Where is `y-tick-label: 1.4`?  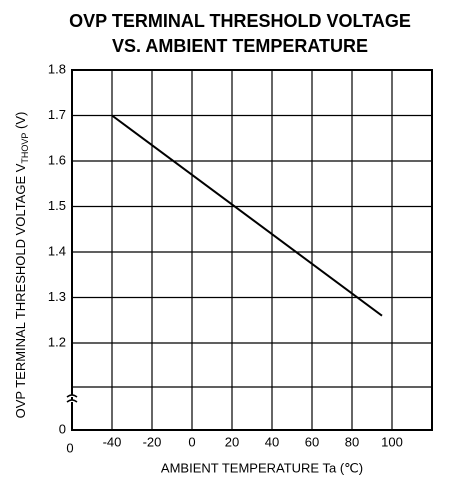 y-tick-label: 1.4 is located at coordinates (57, 250).